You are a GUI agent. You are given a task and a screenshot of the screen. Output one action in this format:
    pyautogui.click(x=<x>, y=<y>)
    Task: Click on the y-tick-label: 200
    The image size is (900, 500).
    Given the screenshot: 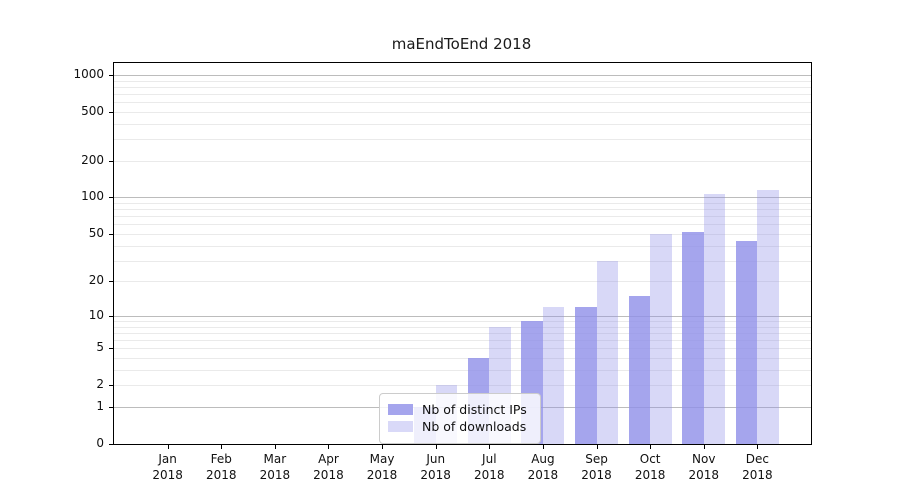 What is the action you would take?
    pyautogui.click(x=92, y=159)
    